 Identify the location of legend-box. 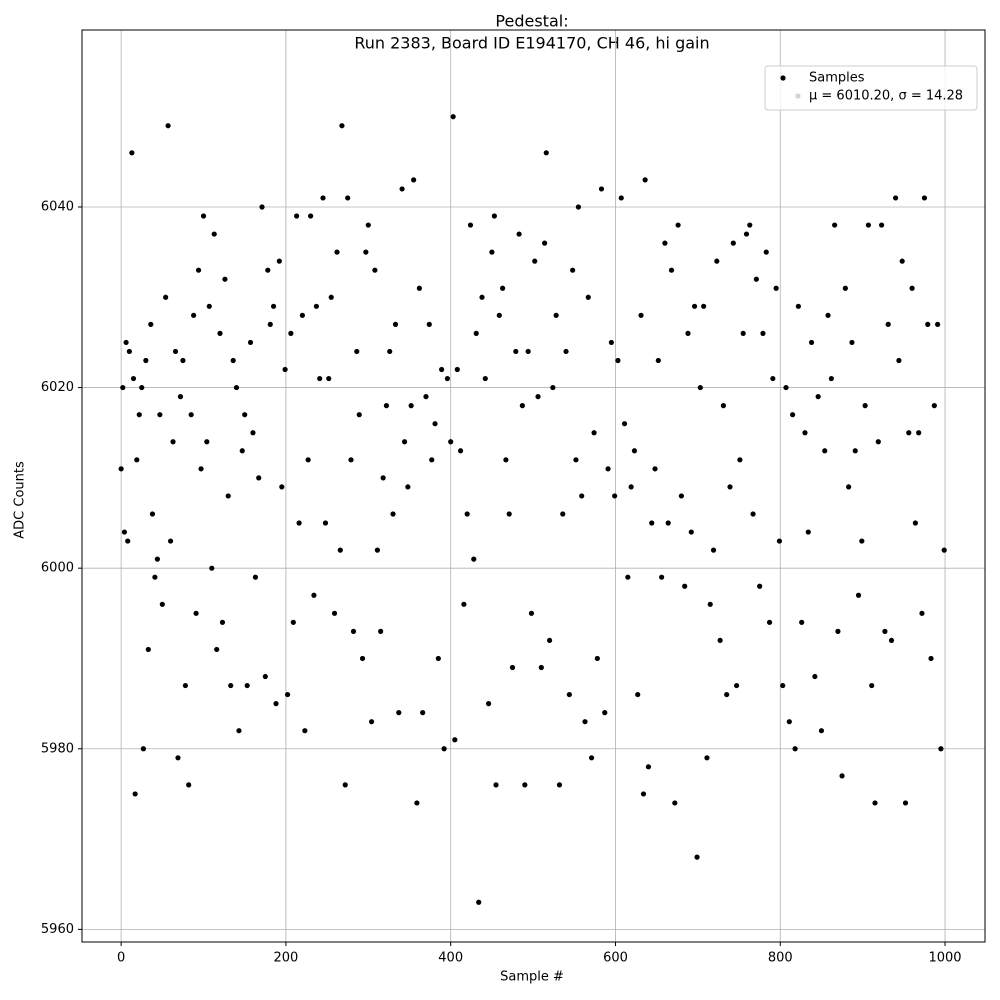
(871, 88).